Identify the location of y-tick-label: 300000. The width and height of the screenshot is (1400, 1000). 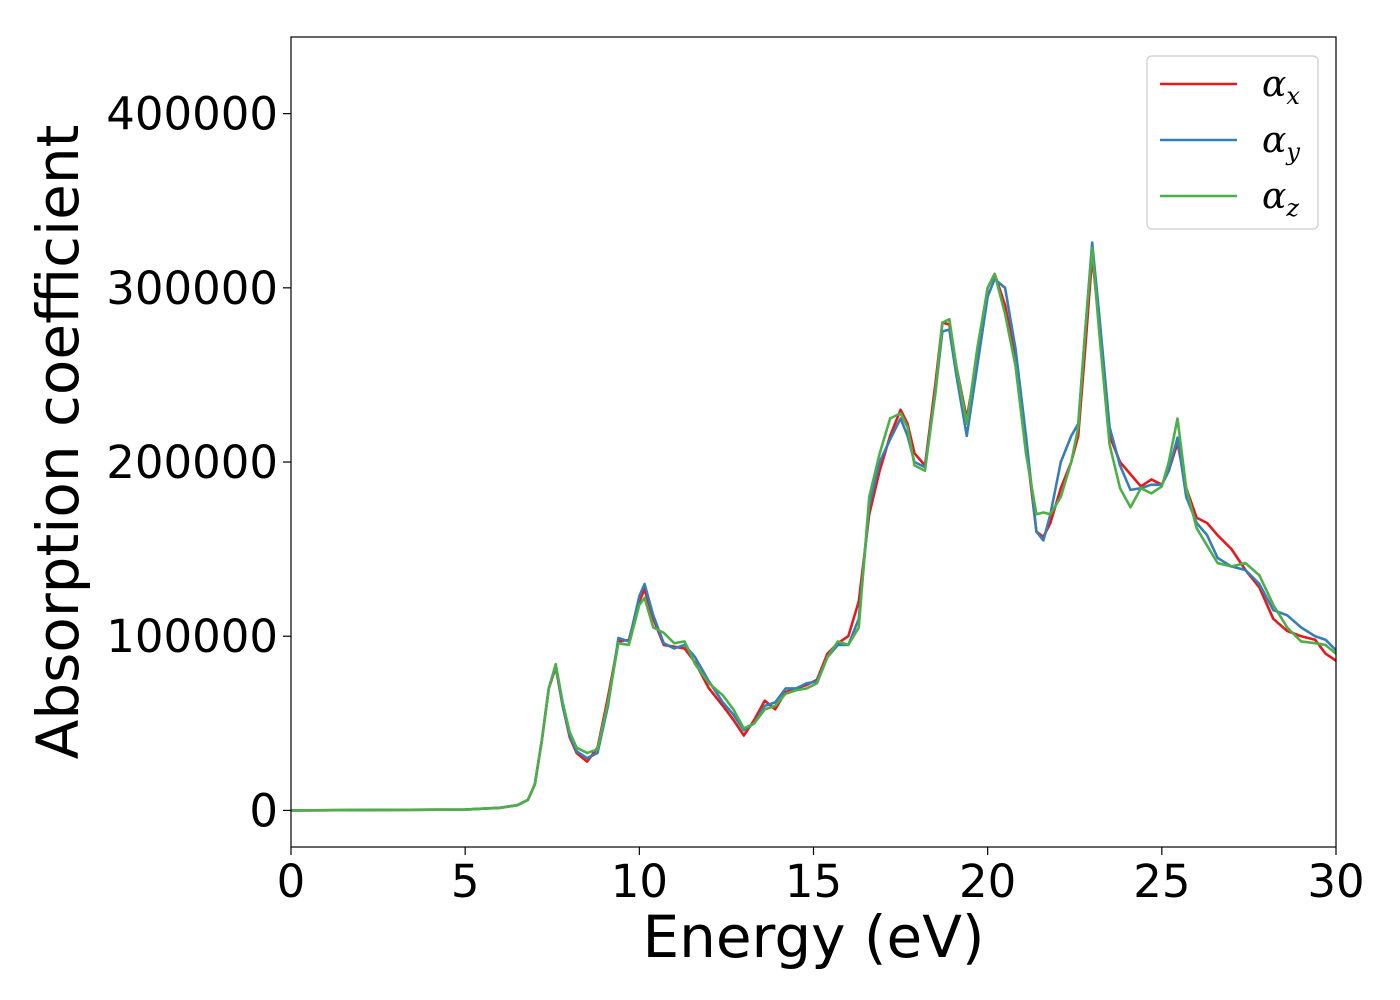
(192, 288).